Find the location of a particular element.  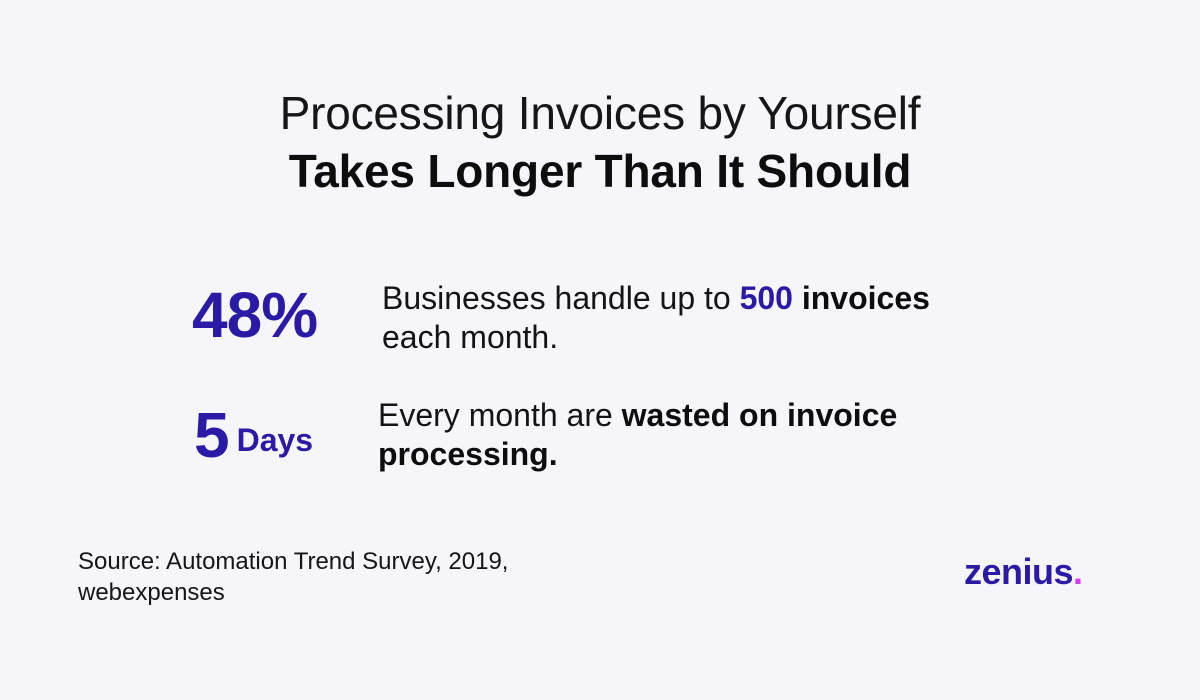

stat-2-text-part-1: Every month are is located at coordinates (500, 415).